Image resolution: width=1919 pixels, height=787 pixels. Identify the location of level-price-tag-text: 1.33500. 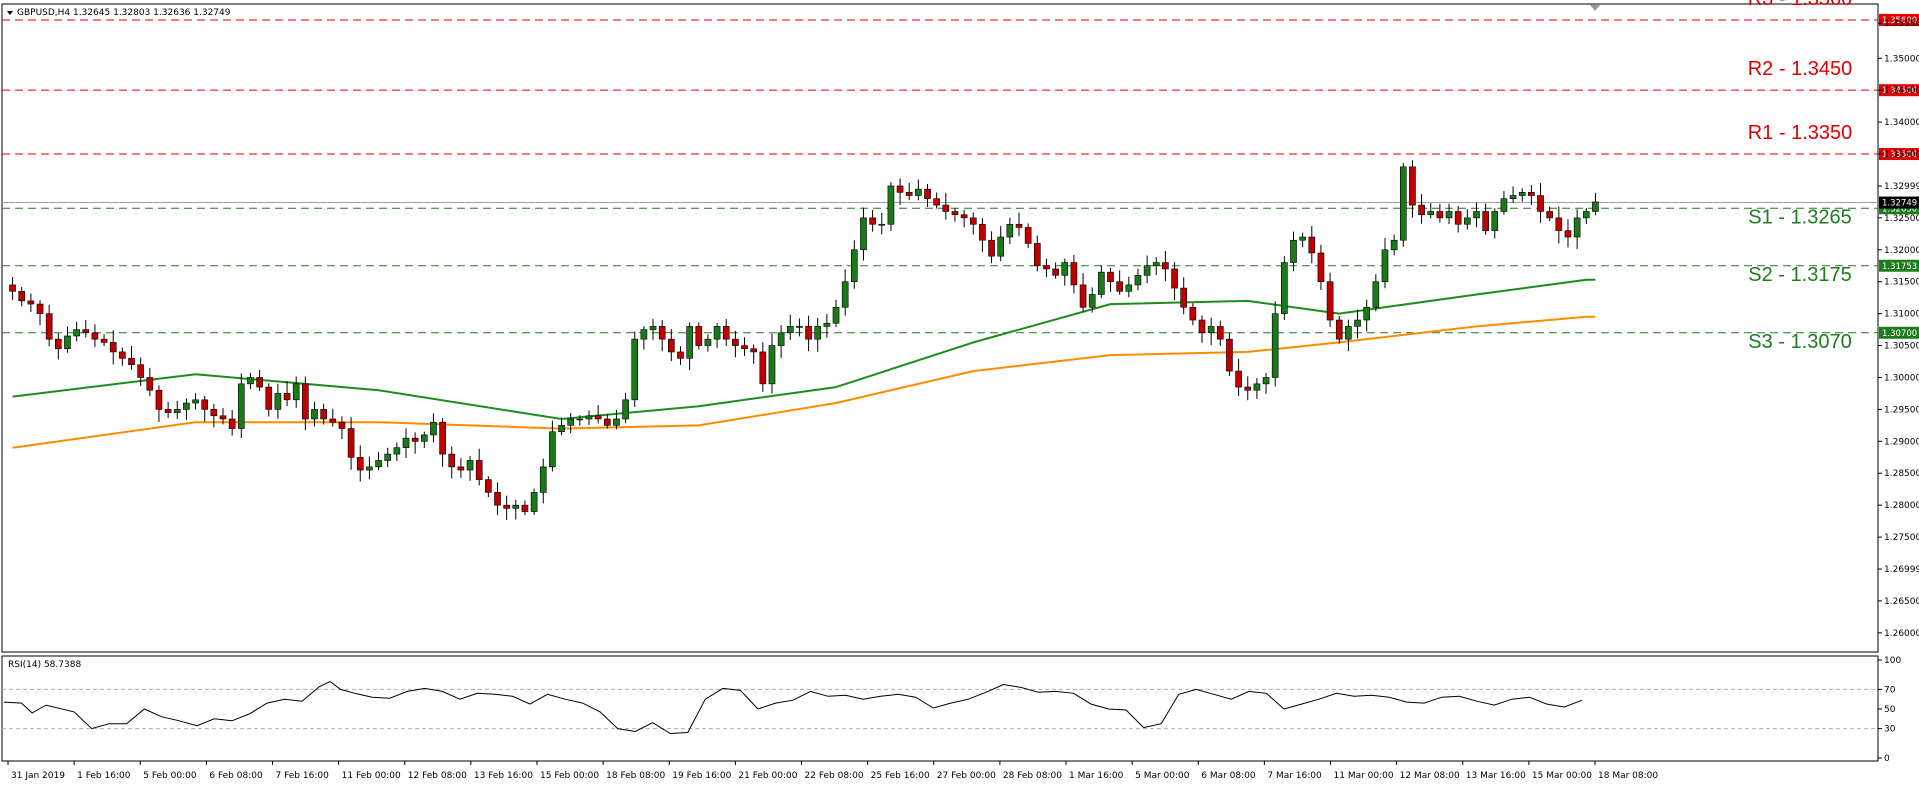
(1899, 155).